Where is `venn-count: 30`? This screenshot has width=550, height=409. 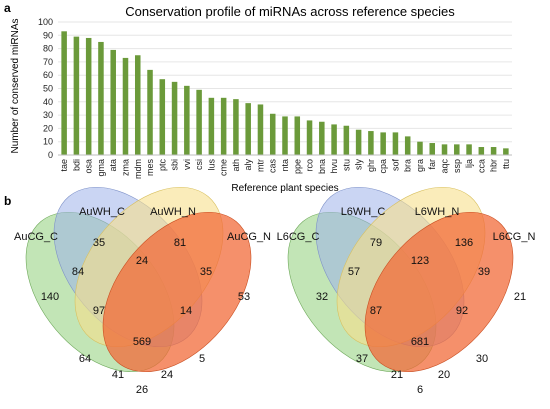
venn-count: 30 is located at coordinates (482, 359).